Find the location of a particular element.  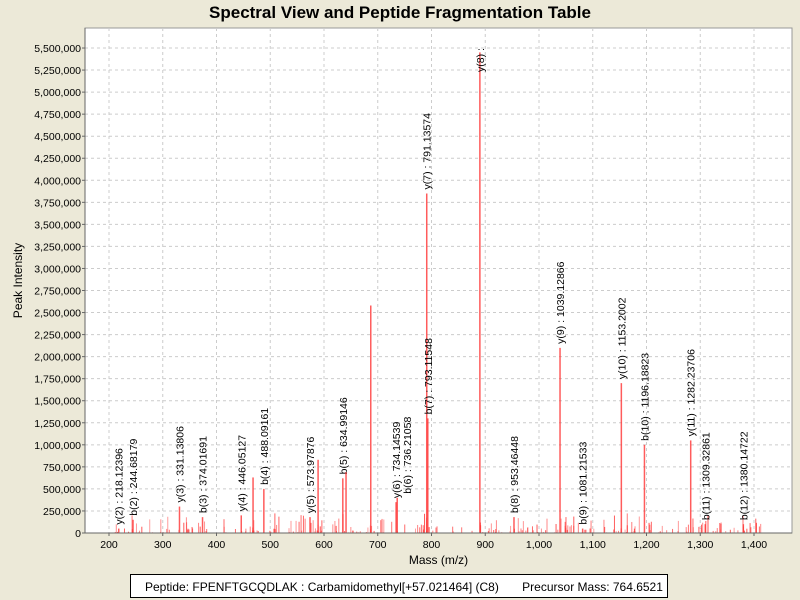

y-tick-label: 3,750,000 is located at coordinates (57, 203).